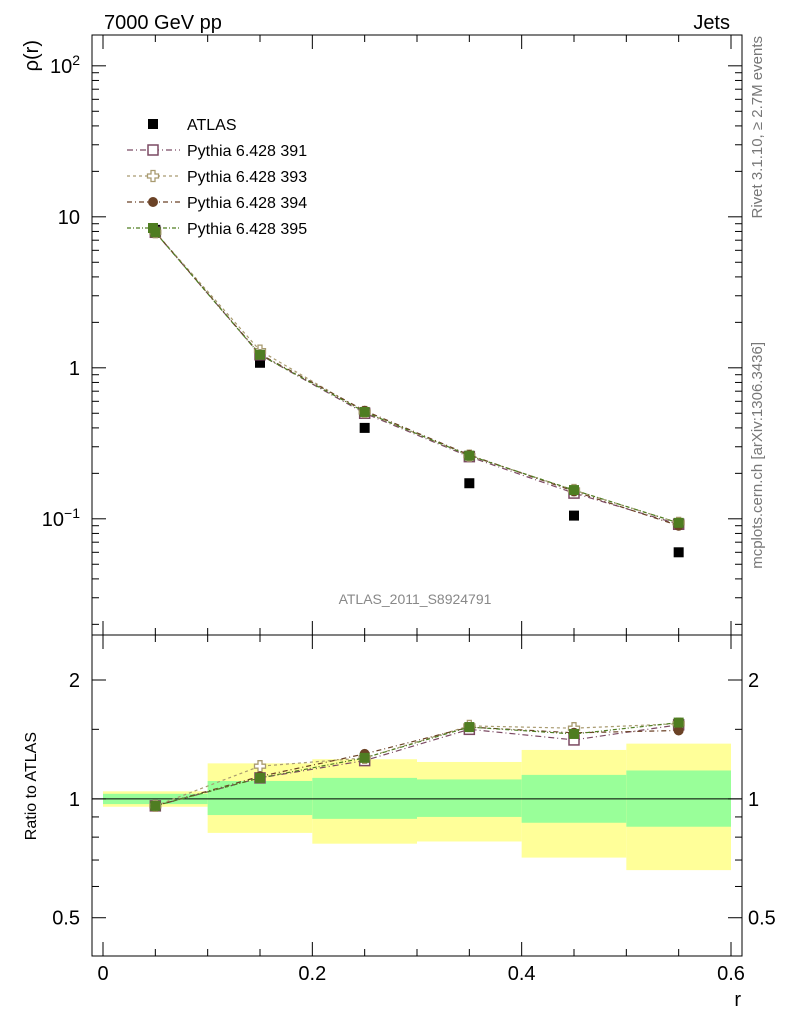 The height and width of the screenshot is (1024, 786). I want to click on legend-label: Pythia 6.428 395, so click(247, 229).